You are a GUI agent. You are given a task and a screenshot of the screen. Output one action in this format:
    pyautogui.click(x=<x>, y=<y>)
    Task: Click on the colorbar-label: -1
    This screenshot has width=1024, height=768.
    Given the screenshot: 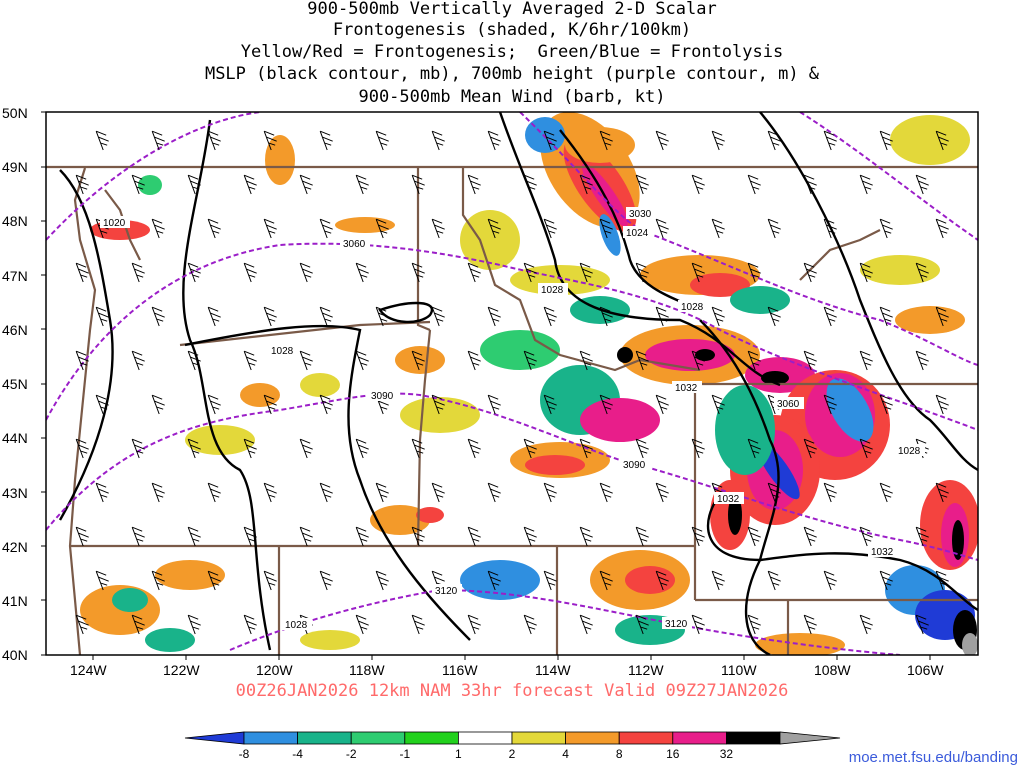 What is the action you would take?
    pyautogui.click(x=404, y=754)
    